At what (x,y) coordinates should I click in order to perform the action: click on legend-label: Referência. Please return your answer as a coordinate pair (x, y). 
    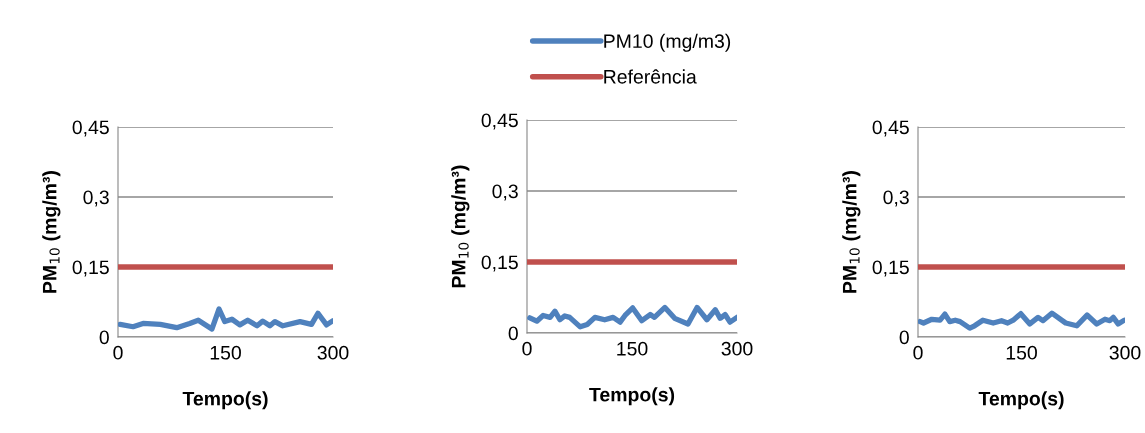
    Looking at the image, I should click on (650, 76).